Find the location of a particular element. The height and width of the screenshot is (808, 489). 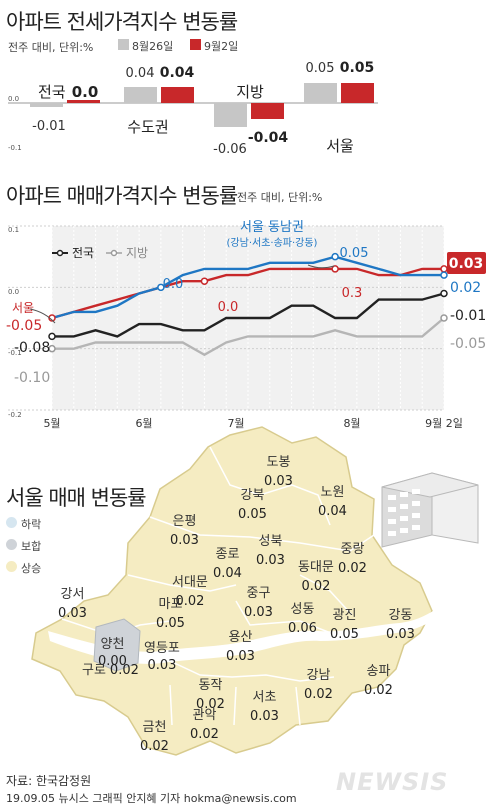

bar-jibang-aug26 is located at coordinates (230, 115).